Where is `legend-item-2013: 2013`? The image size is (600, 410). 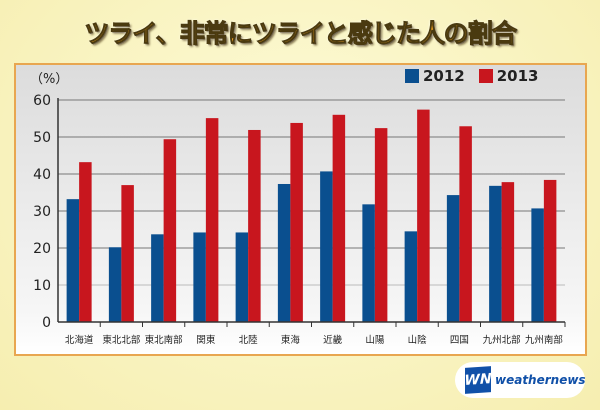
legend-item-2013: 2013 is located at coordinates (508, 76).